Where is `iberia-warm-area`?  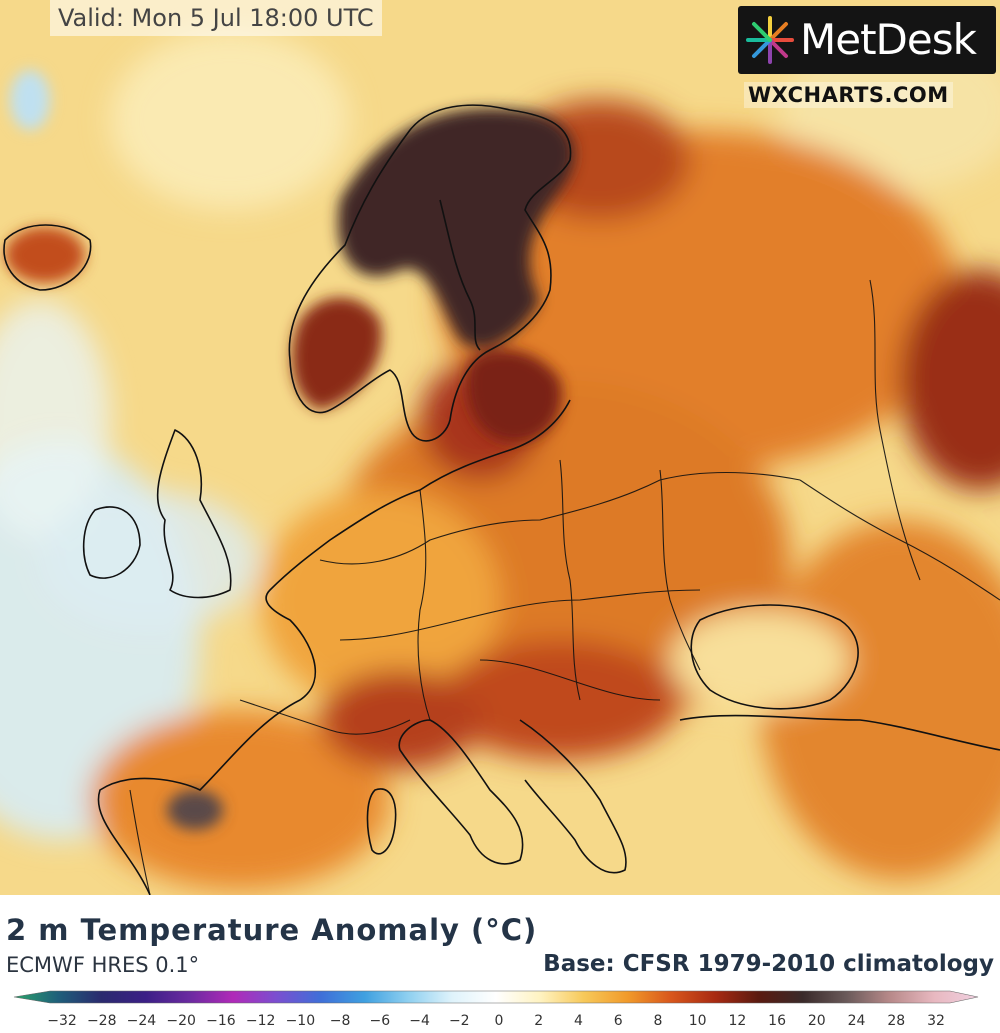
iberia-warm-area is located at coordinates (240, 800).